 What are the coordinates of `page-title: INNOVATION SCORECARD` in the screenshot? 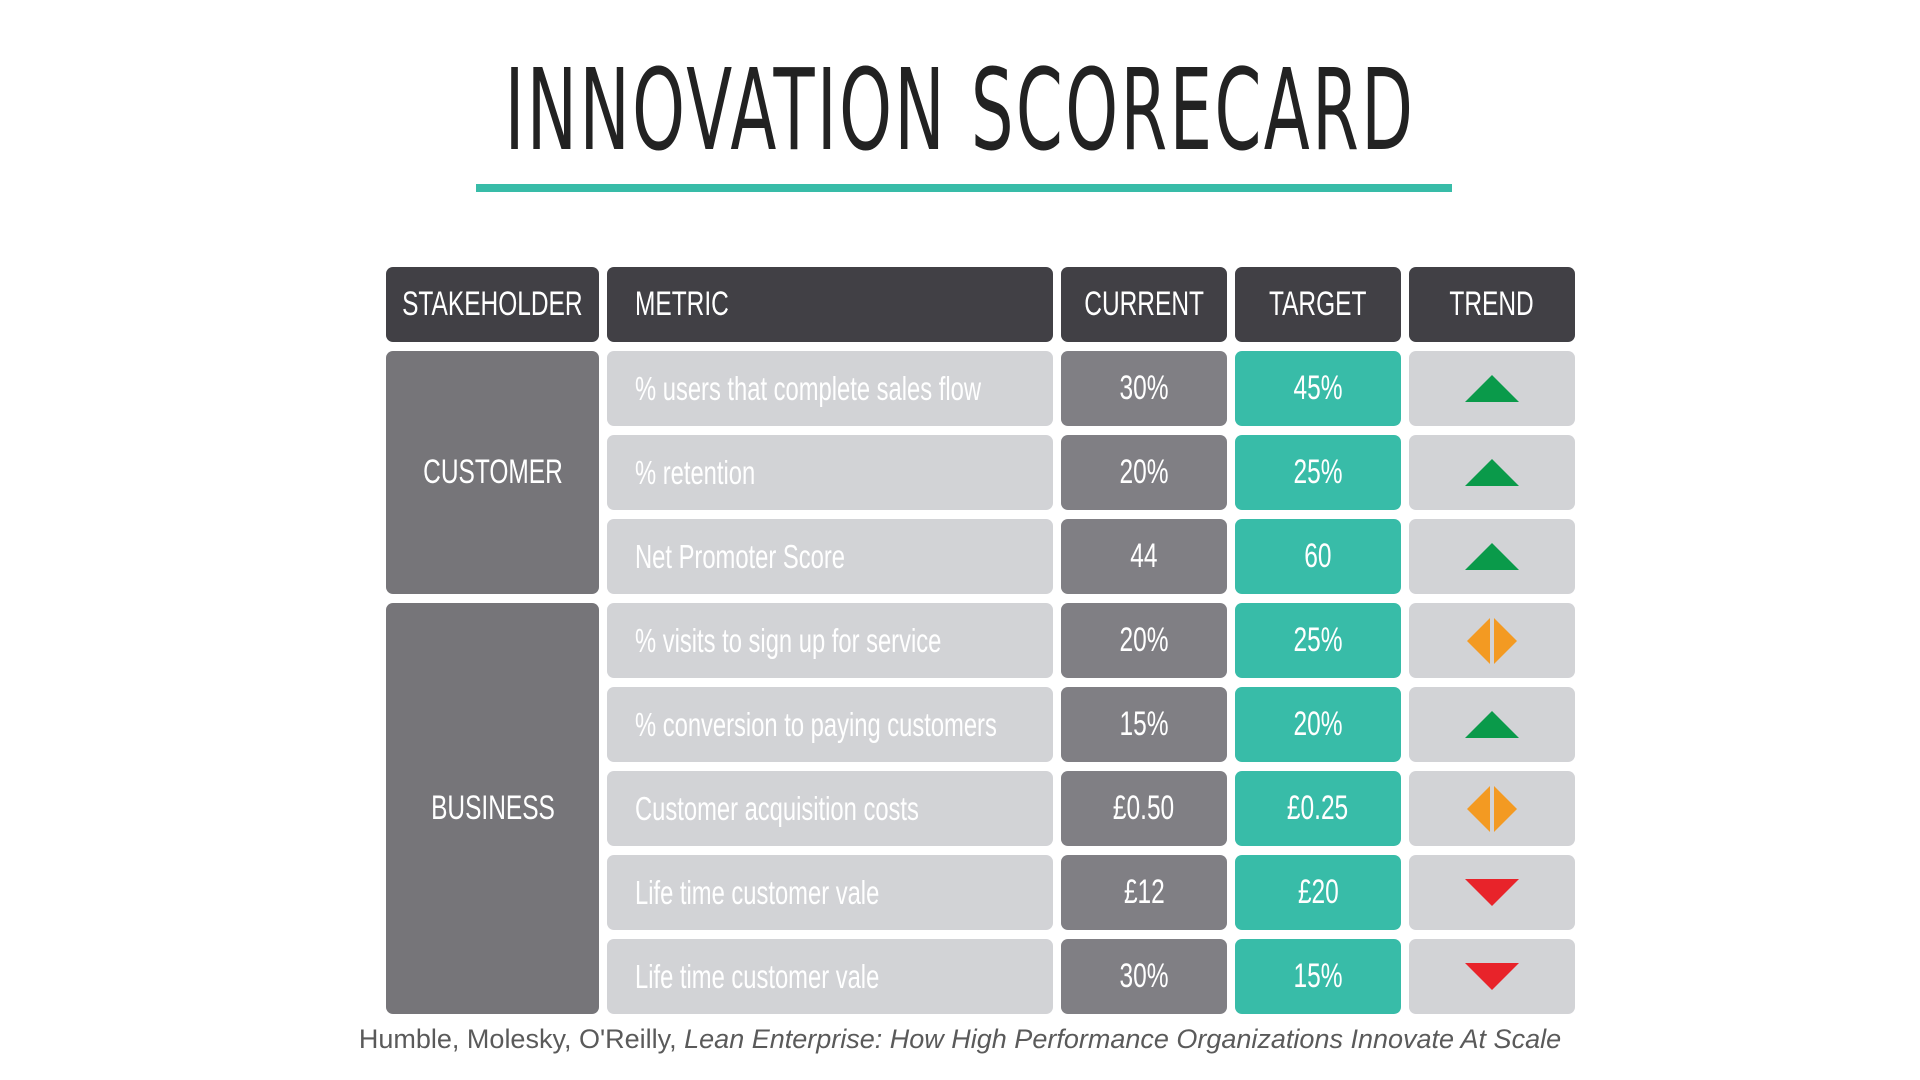 It's located at (960, 111).